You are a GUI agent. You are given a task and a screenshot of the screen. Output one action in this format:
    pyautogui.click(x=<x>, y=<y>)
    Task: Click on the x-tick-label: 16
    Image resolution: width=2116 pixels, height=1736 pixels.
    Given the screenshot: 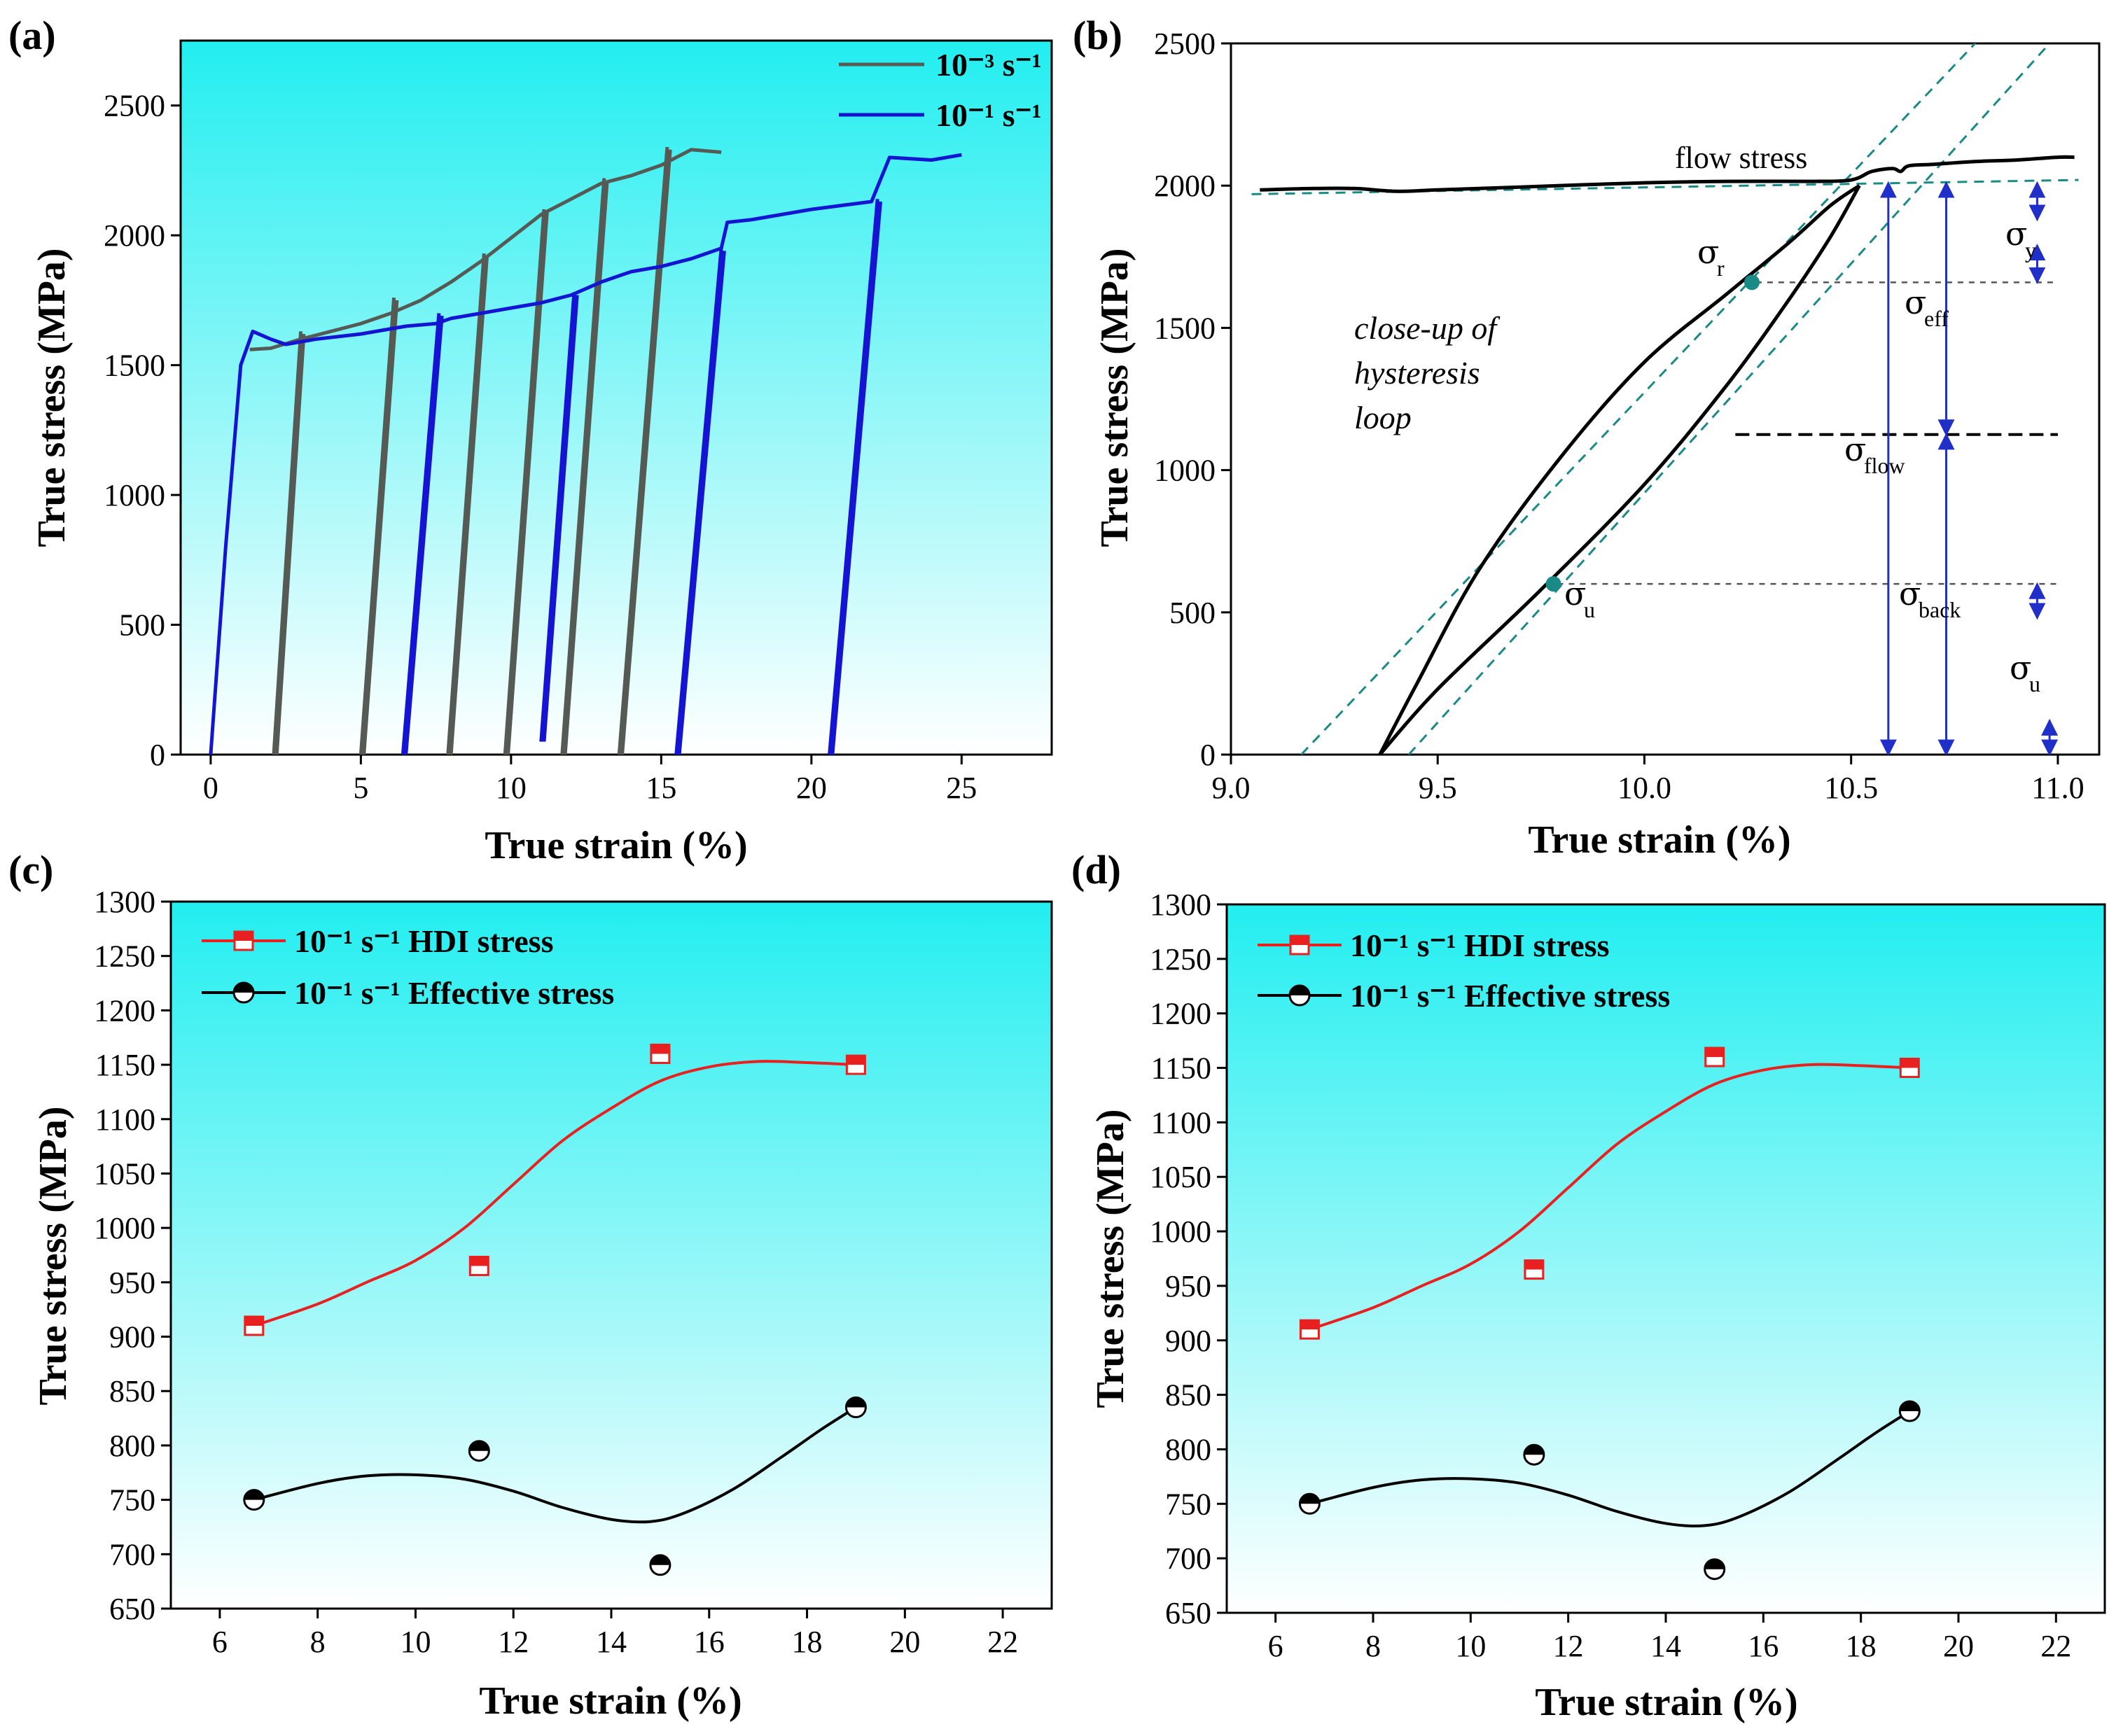 What is the action you would take?
    pyautogui.click(x=1763, y=1646)
    